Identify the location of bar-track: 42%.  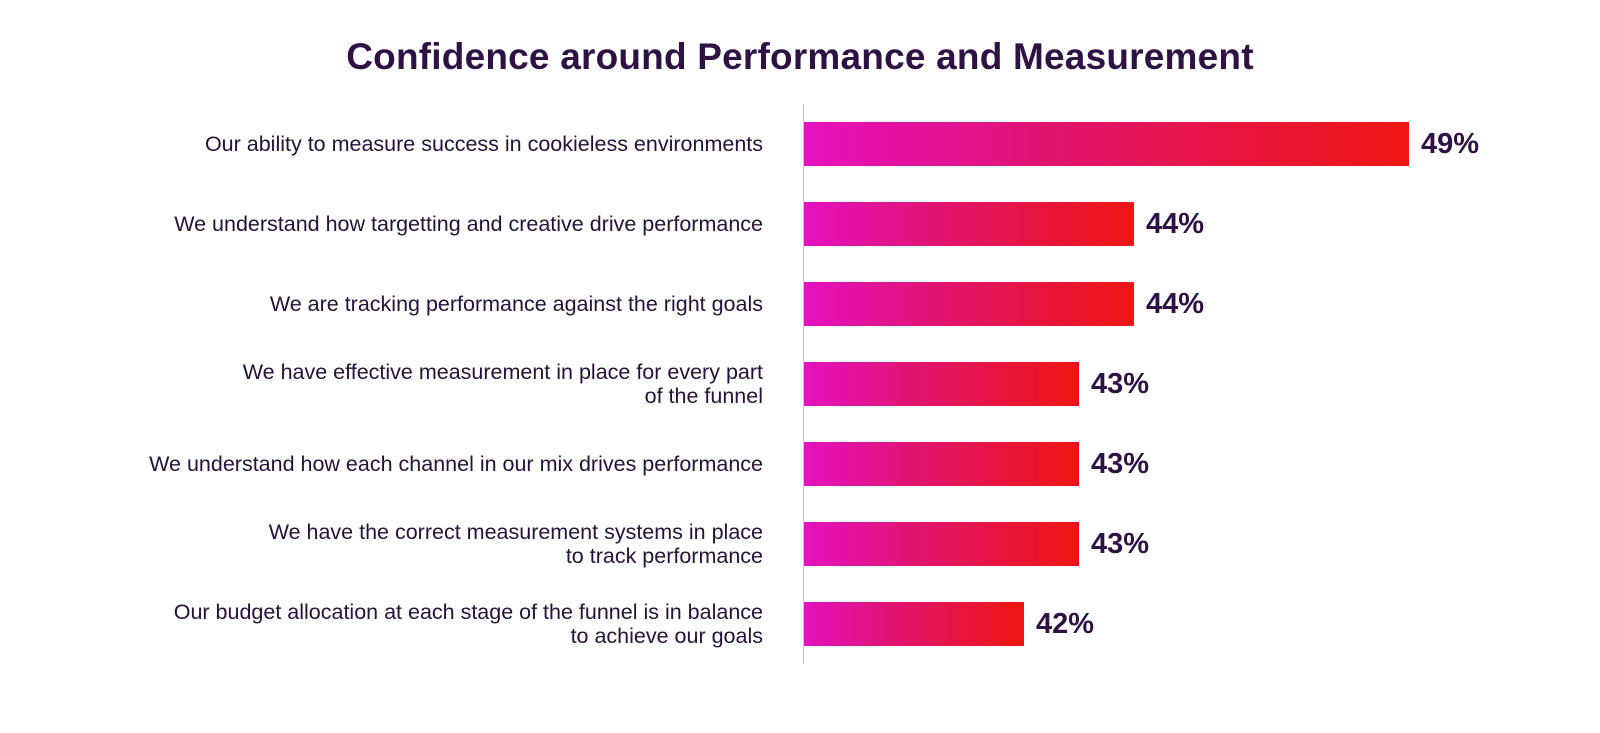
(1201, 624).